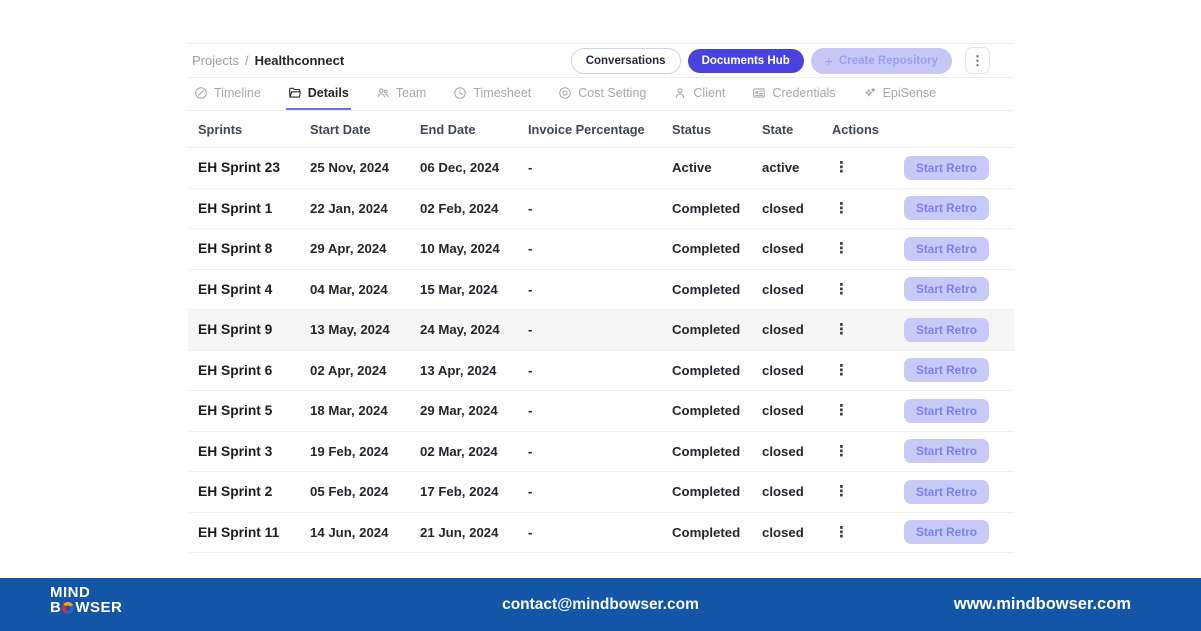 The width and height of the screenshot is (1201, 631). I want to click on start-date: 22 Jan, 2024, so click(349, 208).